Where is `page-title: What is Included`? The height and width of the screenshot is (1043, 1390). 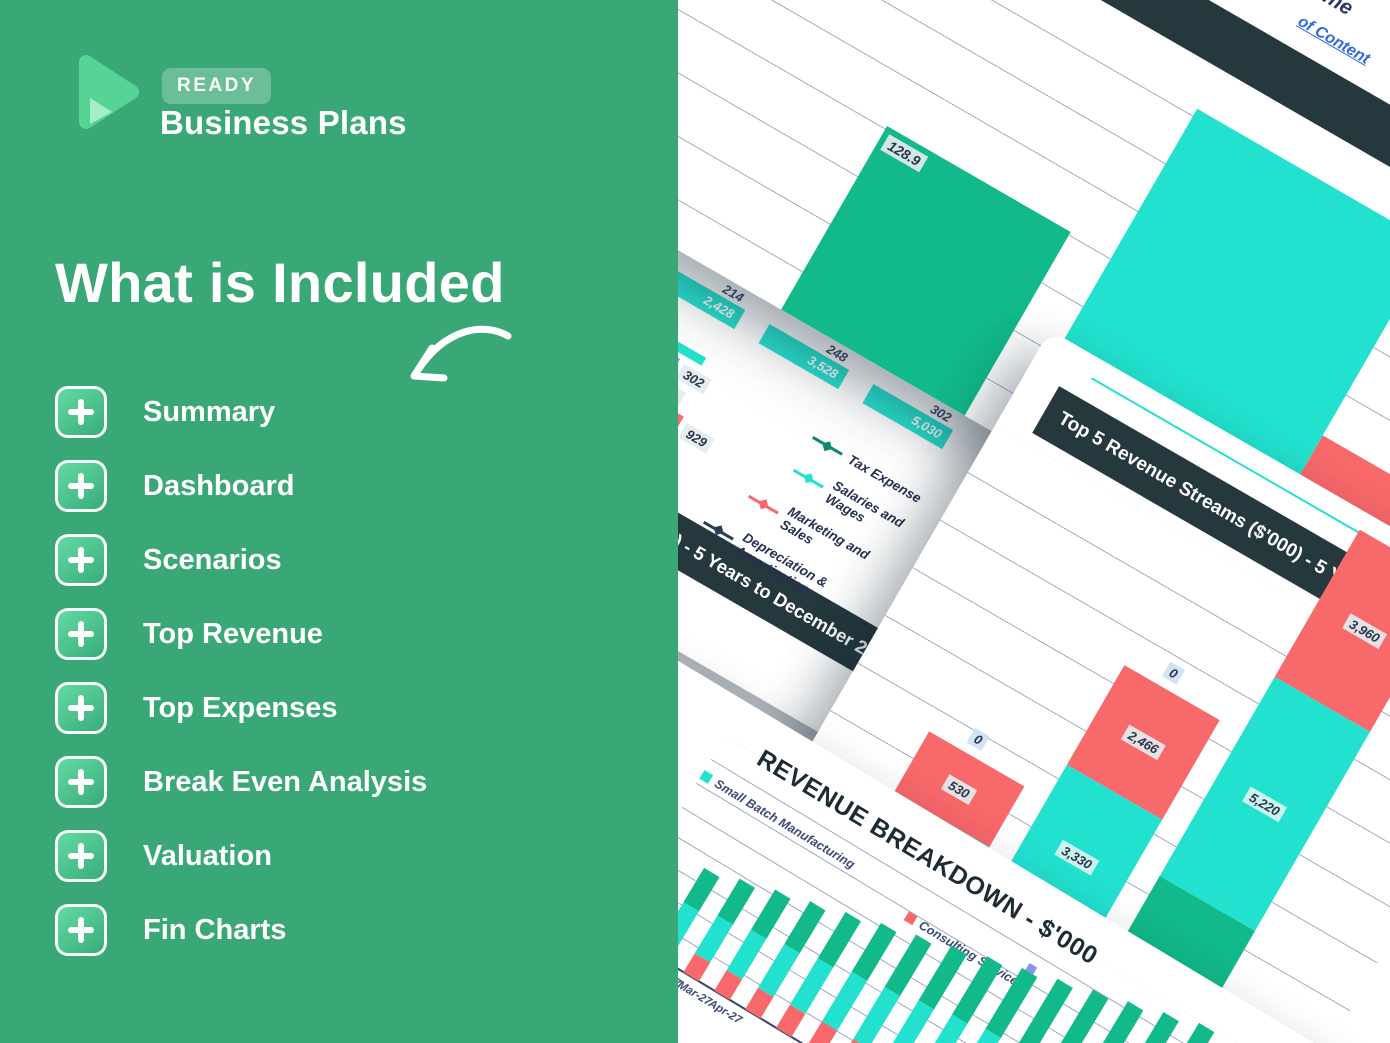
page-title: What is Included is located at coordinates (280, 282).